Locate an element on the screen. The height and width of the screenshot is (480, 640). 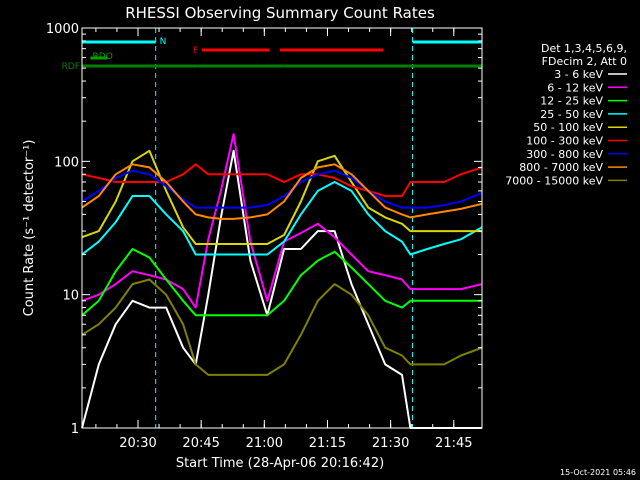
x-tick-label: 21:45 is located at coordinates (453, 443).